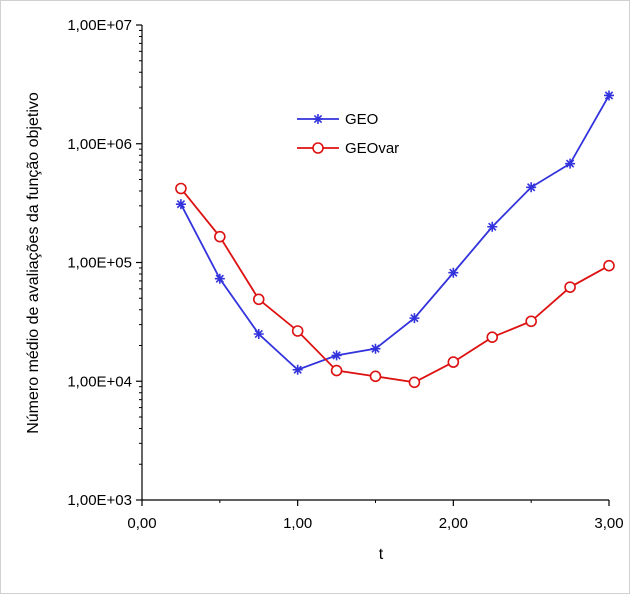 Image resolution: width=630 pixels, height=595 pixels. What do you see at coordinates (381, 554) in the screenshot?
I see `x-axis-title: t` at bounding box center [381, 554].